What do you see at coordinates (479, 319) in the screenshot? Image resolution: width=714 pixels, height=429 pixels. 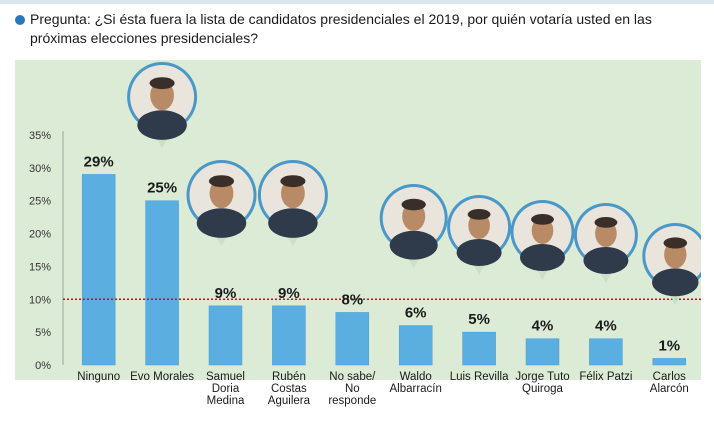 I see `value-label: 5%` at bounding box center [479, 319].